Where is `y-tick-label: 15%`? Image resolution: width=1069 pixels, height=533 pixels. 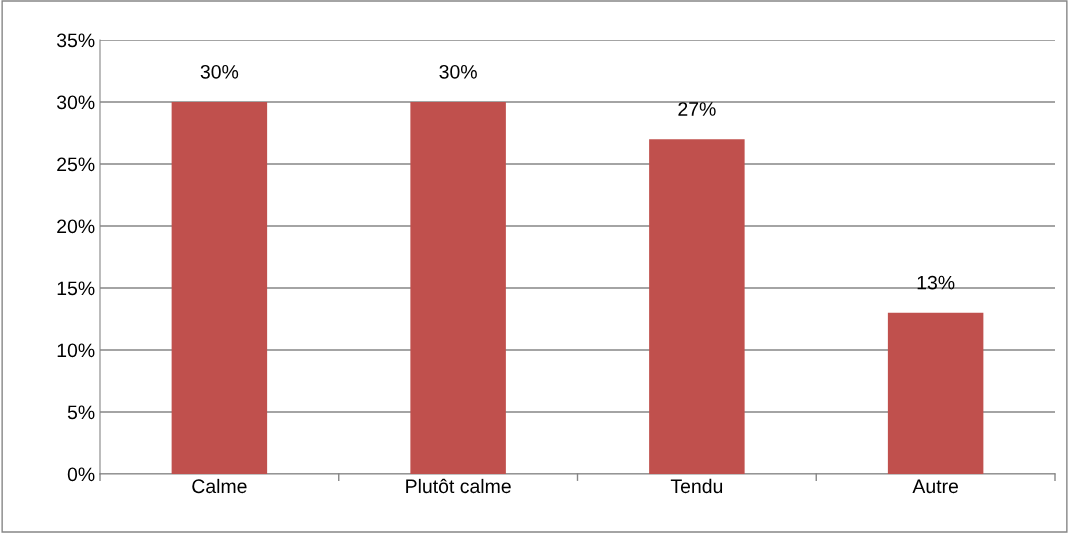
y-tick-label: 15% is located at coordinates (76, 288).